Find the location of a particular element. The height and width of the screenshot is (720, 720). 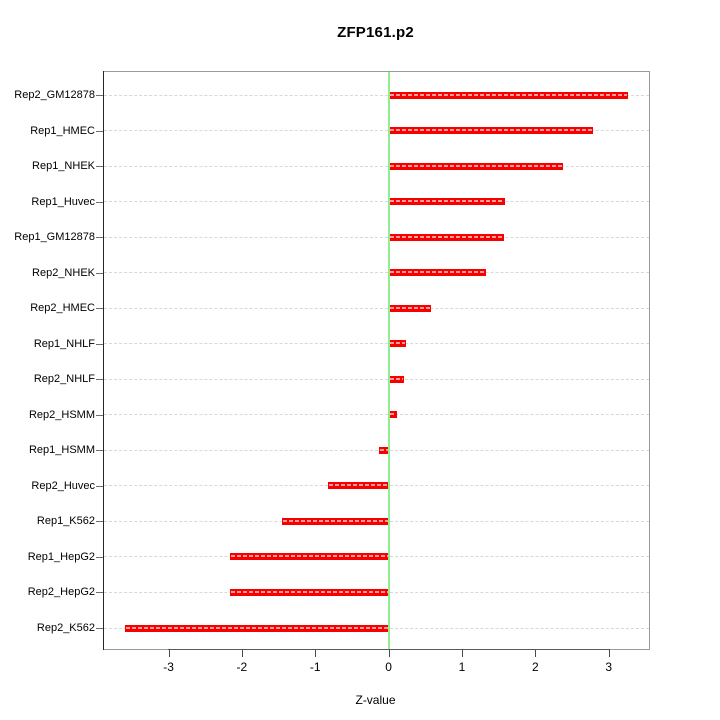

bar-rep2_k562 is located at coordinates (256, 628).